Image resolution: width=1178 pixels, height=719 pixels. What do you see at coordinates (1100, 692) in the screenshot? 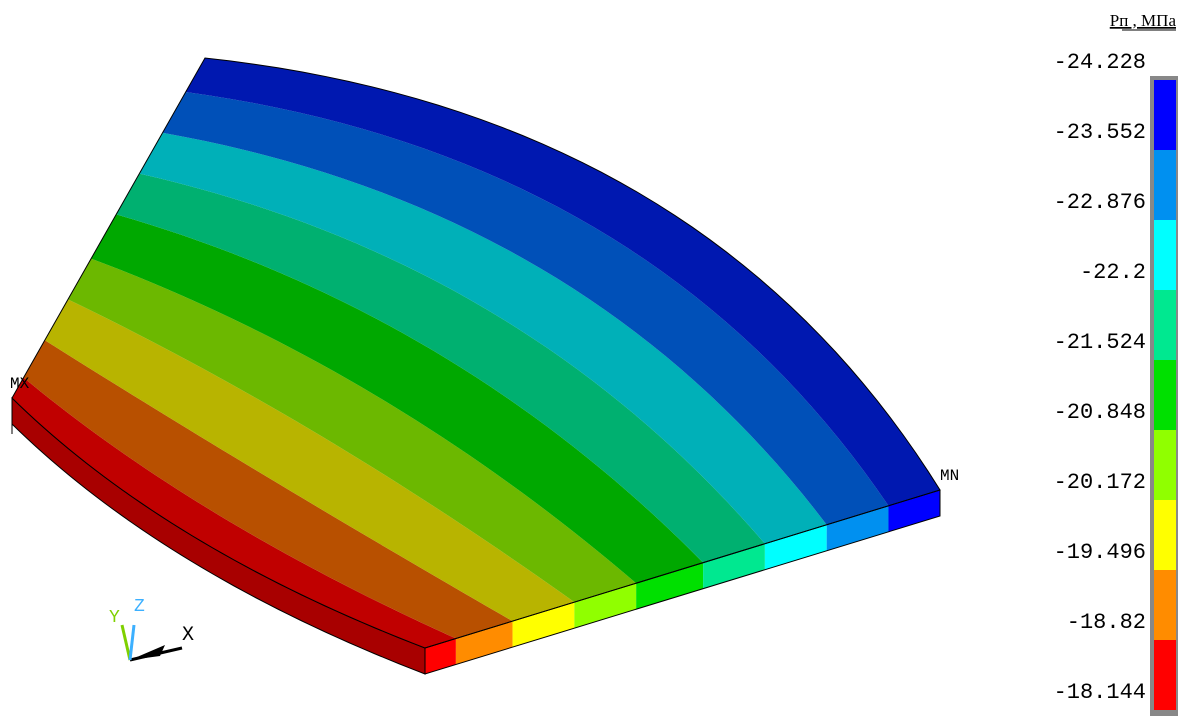
I see `legend-label: -18.144` at bounding box center [1100, 692].